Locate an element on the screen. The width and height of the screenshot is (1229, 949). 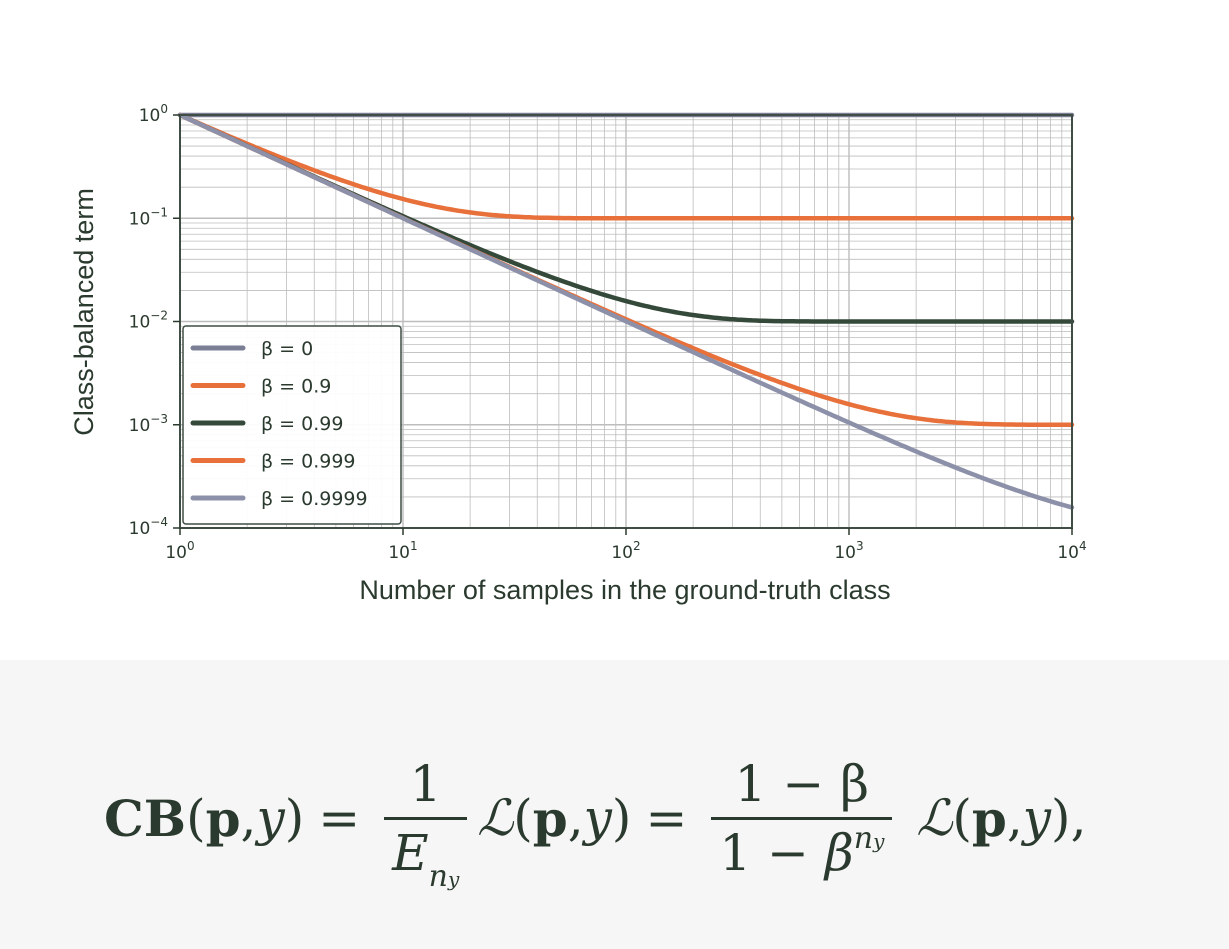
legend-label: β = 0.999 is located at coordinates (308, 462).